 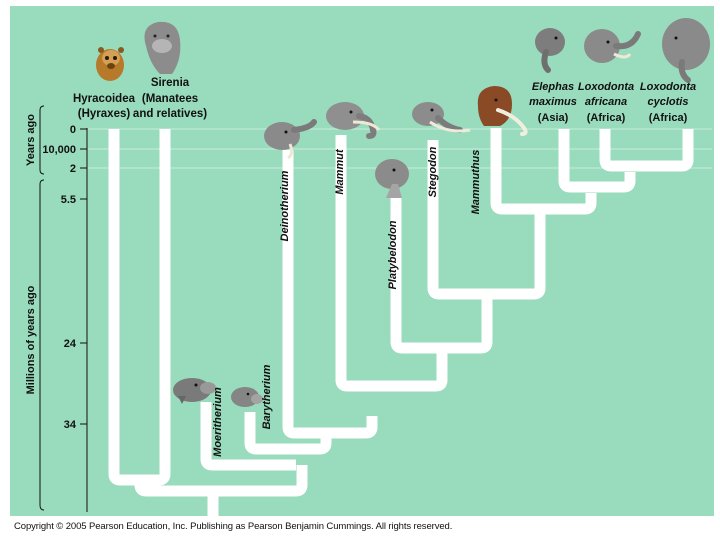 What do you see at coordinates (70, 344) in the screenshot?
I see `tick-label-24: 24` at bounding box center [70, 344].